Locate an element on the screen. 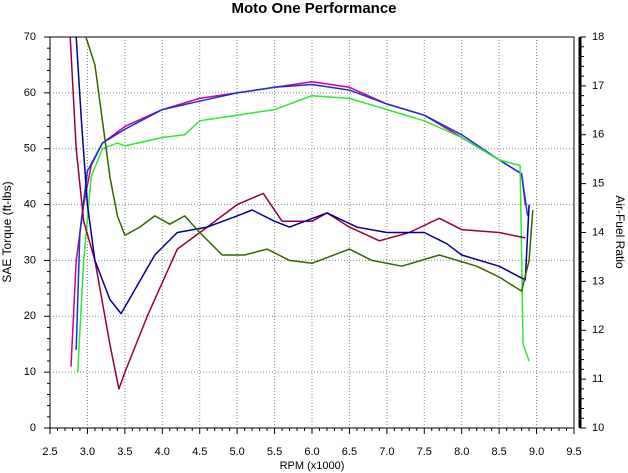 Image resolution: width=628 pixels, height=473 pixels. y2-tick-label: 10 is located at coordinates (598, 428).